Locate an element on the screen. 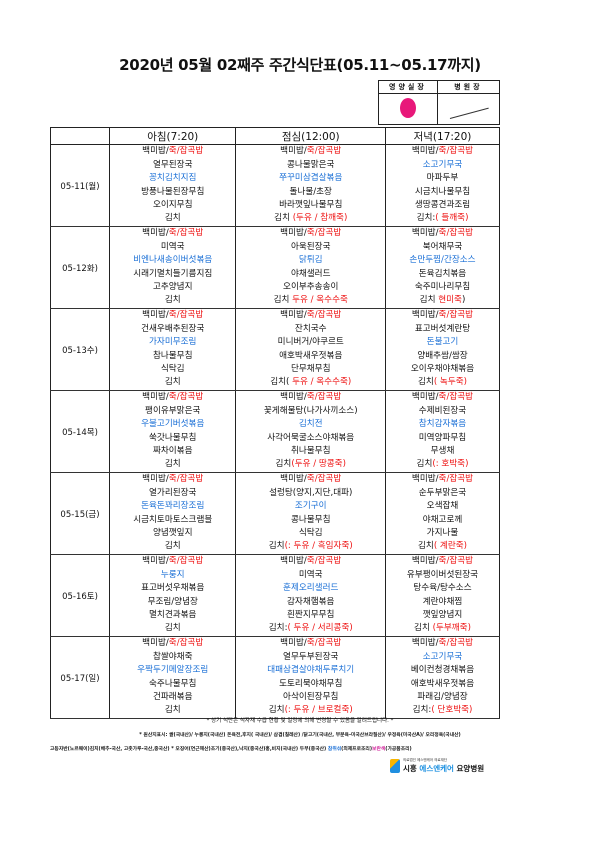 The image size is (600, 849). menu-item-text: 열무두부된장국 is located at coordinates (311, 656).